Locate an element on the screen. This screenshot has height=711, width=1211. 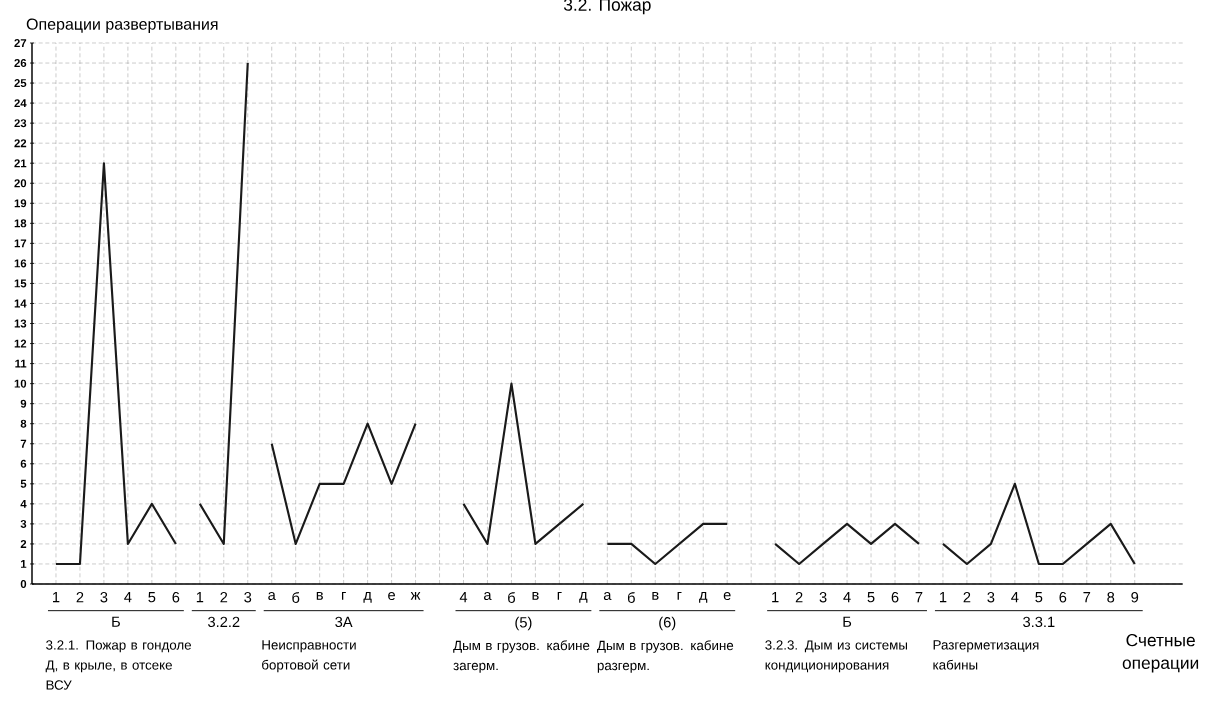
y-tick-label: 17 is located at coordinates (20, 243).